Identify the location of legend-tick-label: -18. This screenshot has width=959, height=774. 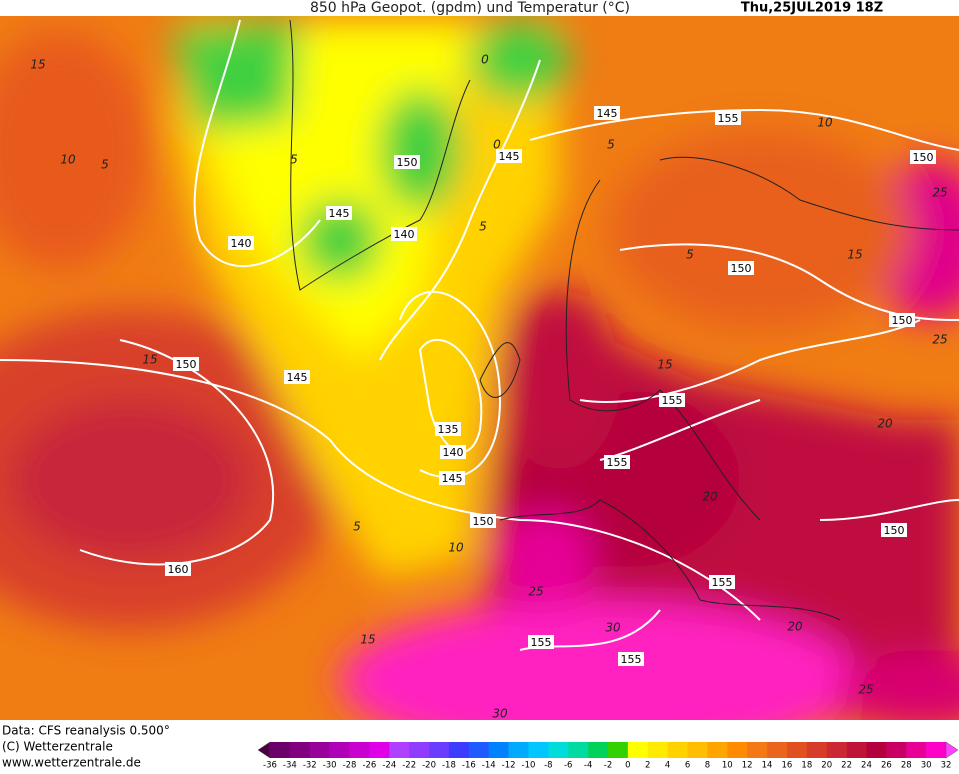
(449, 766).